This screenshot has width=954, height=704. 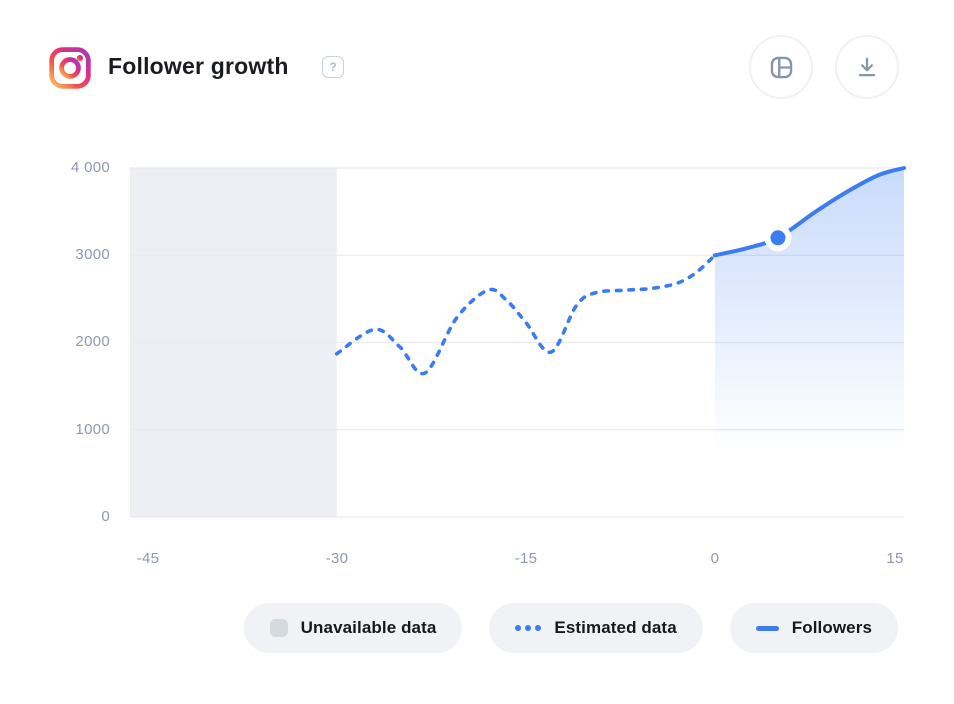 What do you see at coordinates (92, 254) in the screenshot?
I see `y-tick-3000: 3000` at bounding box center [92, 254].